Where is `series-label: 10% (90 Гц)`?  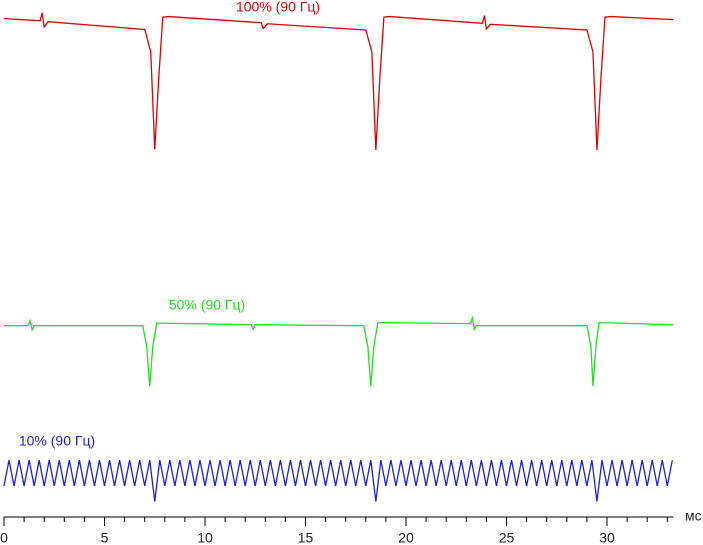 series-label: 10% (90 Гц) is located at coordinates (57, 441).